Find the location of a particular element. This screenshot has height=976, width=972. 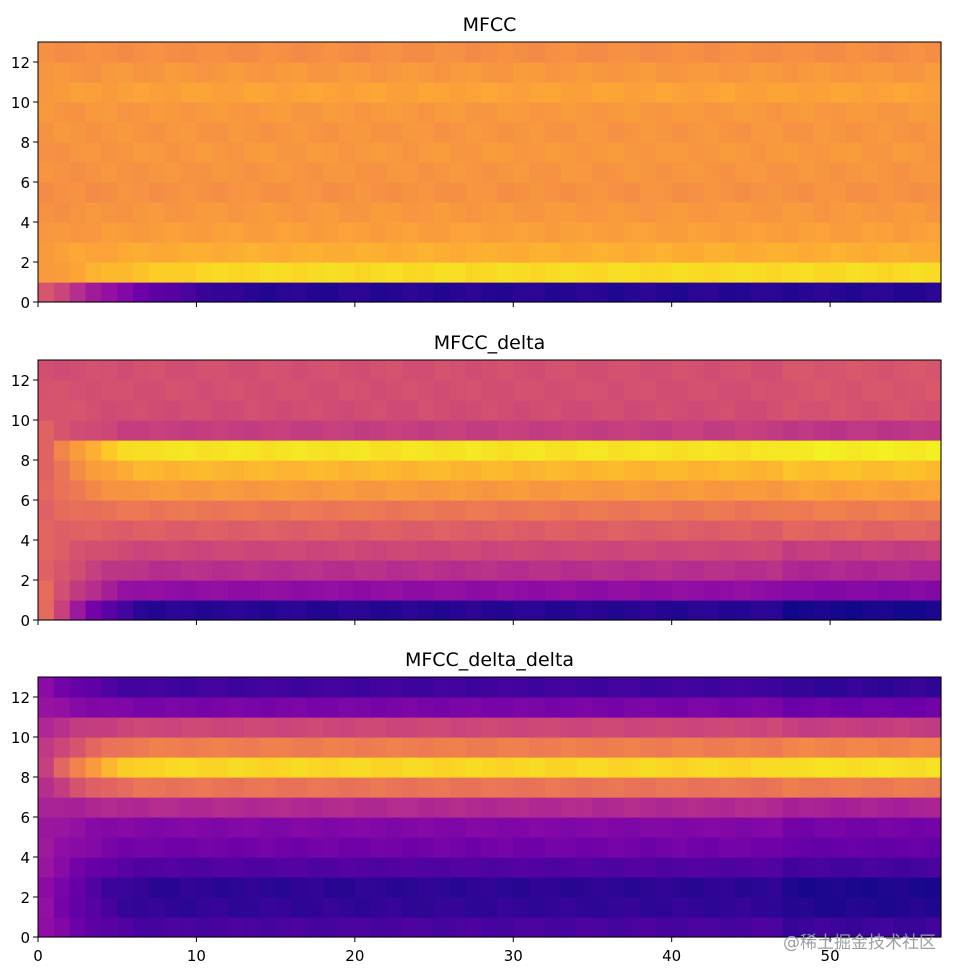

y-tick-label: 6 is located at coordinates (25, 183).